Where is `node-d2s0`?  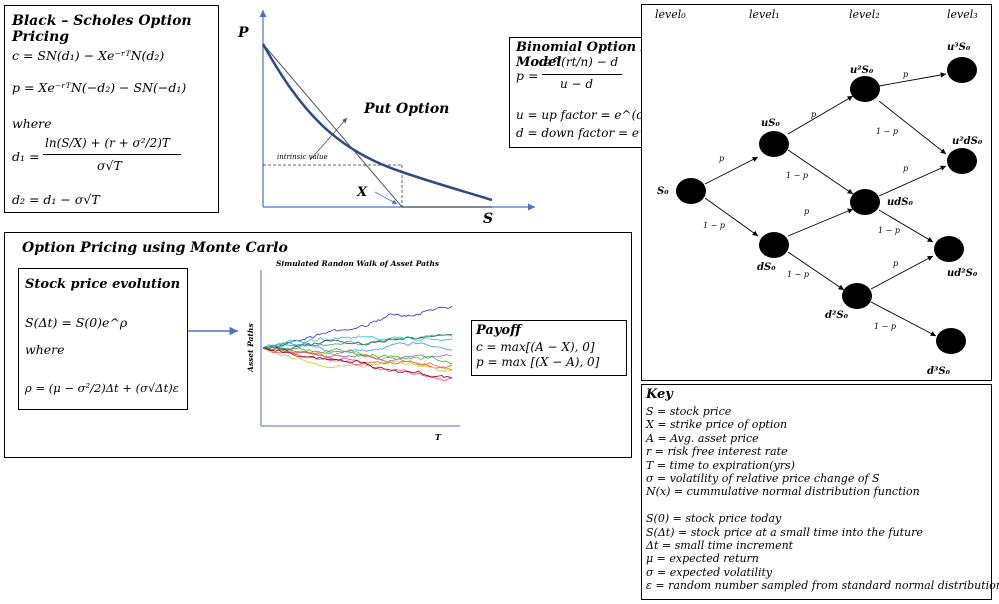 node-d2s0 is located at coordinates (857, 296).